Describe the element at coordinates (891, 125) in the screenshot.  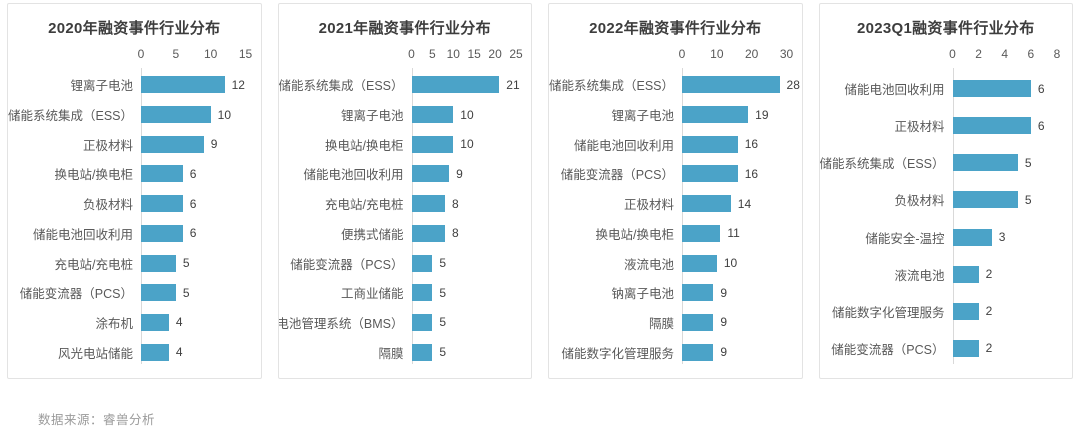
I see `category-label: 正极材料` at that location.